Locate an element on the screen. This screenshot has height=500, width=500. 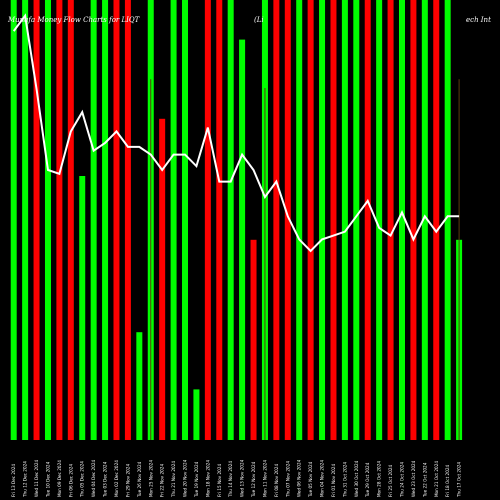
x-tick-label-37: Mon 21 Oct 2024 is located at coordinates (436, 479).